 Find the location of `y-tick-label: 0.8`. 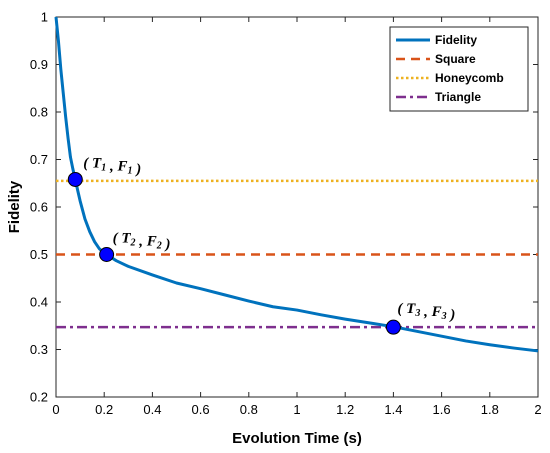

y-tick-label: 0.8 is located at coordinates (39, 112).